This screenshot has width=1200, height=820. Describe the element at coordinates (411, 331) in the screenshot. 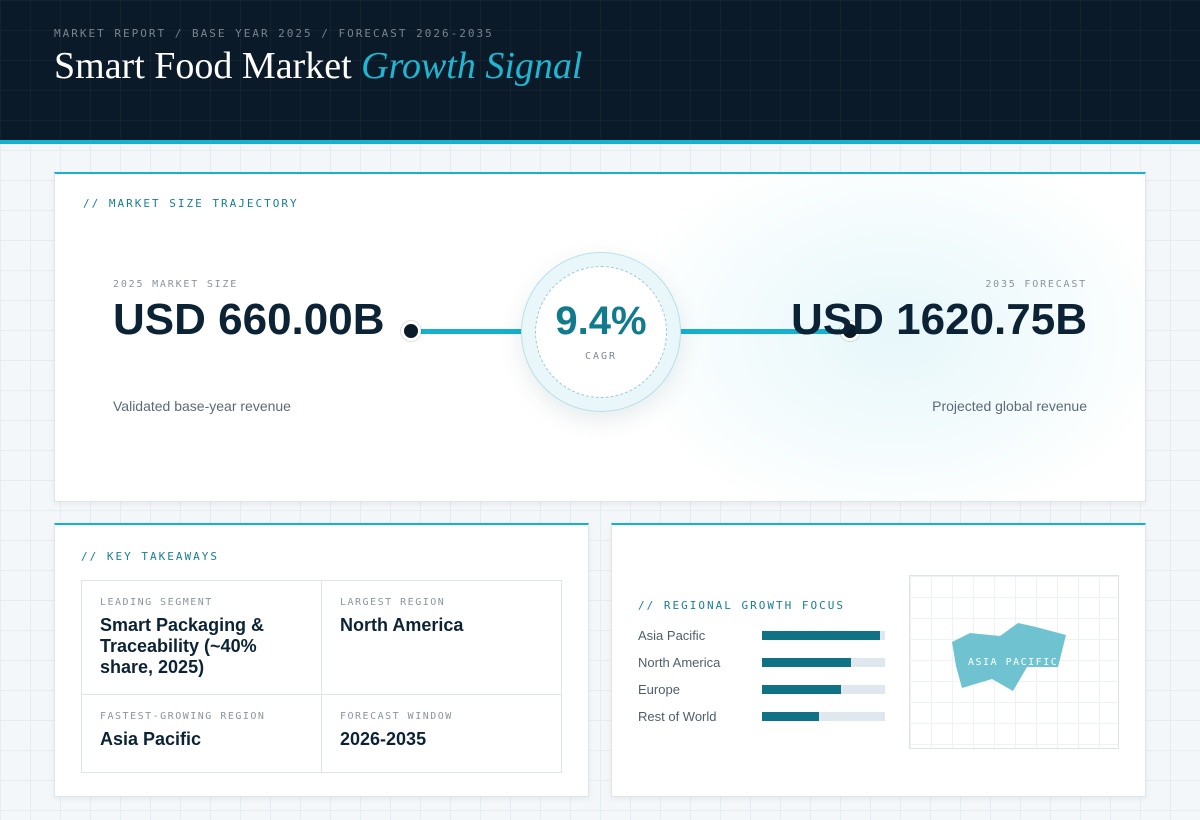

I see `start-dot-marker` at that location.